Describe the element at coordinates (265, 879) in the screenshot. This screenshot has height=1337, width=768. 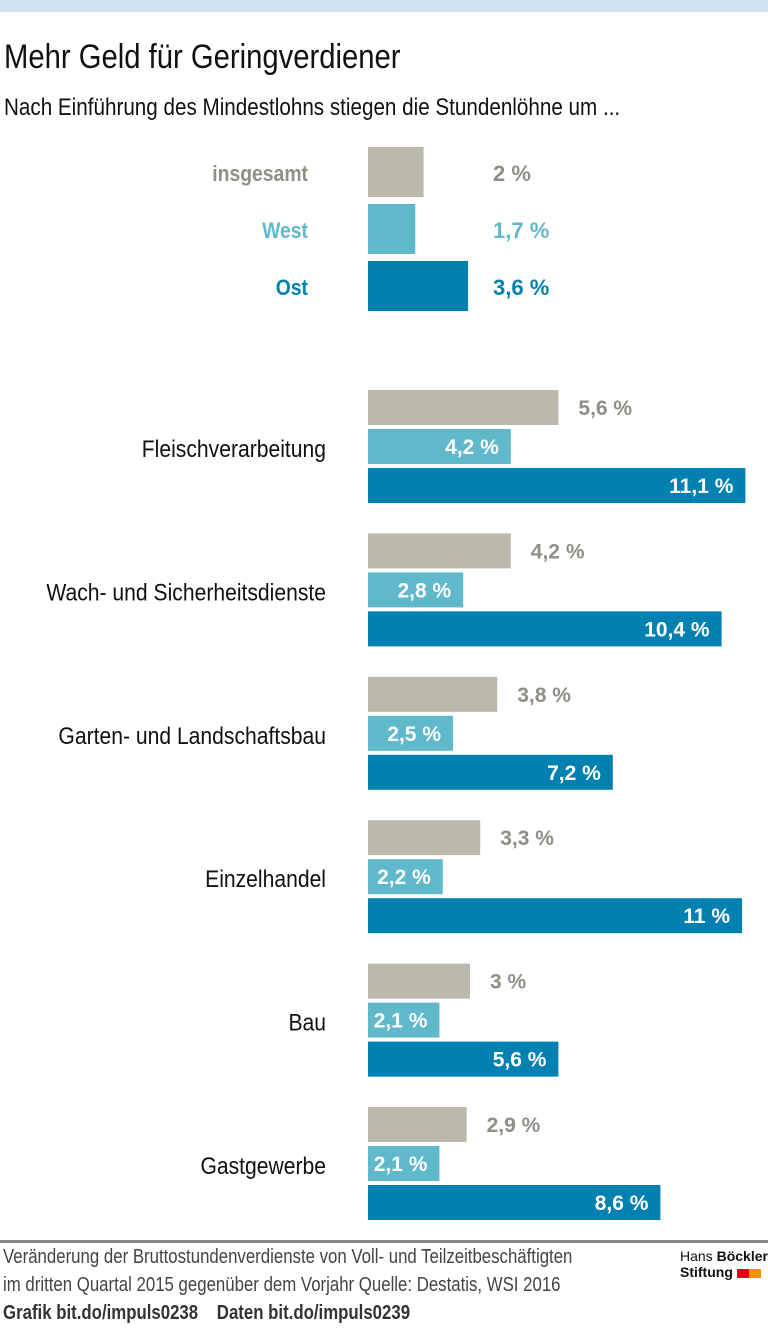
I see `category-label: Einzelhandel` at that location.